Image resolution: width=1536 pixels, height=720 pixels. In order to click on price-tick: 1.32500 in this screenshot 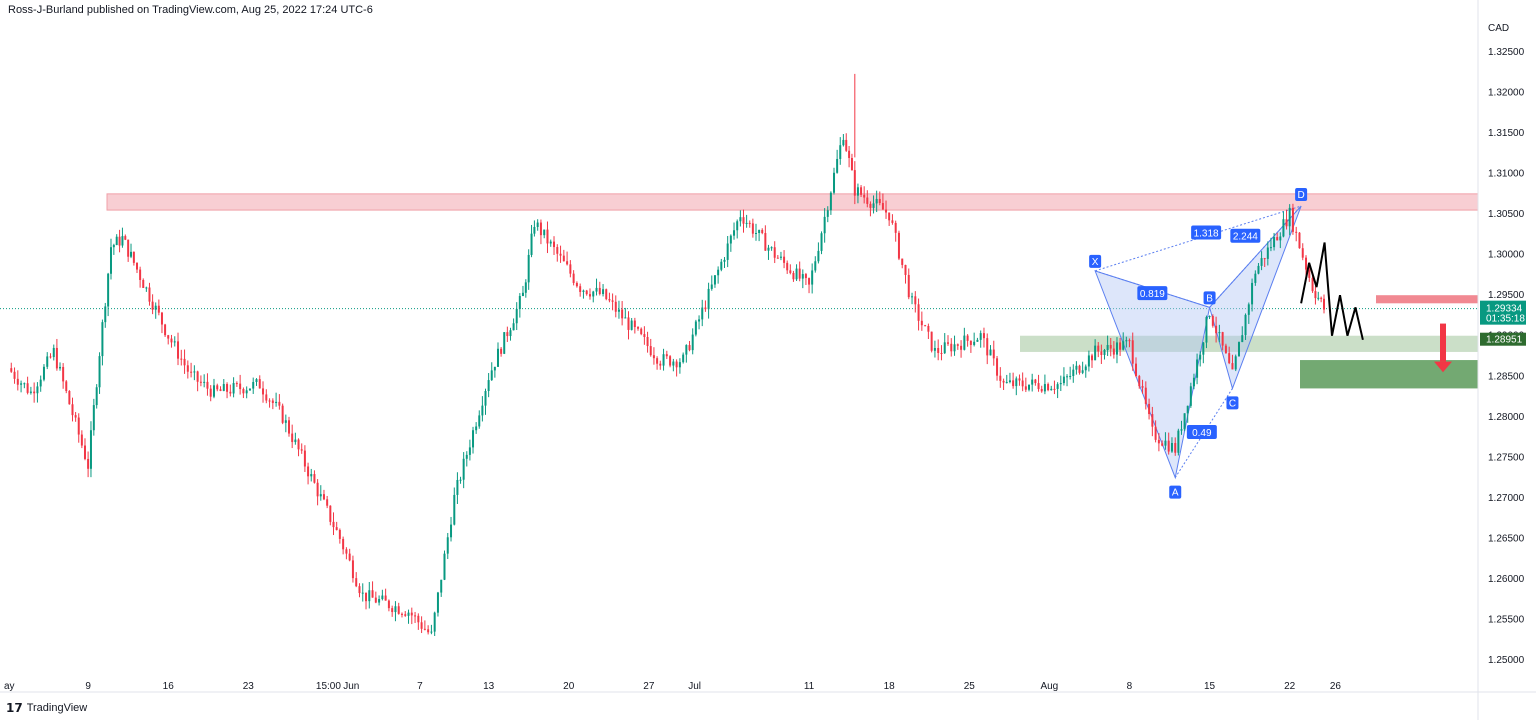, I will do `click(1506, 52)`.